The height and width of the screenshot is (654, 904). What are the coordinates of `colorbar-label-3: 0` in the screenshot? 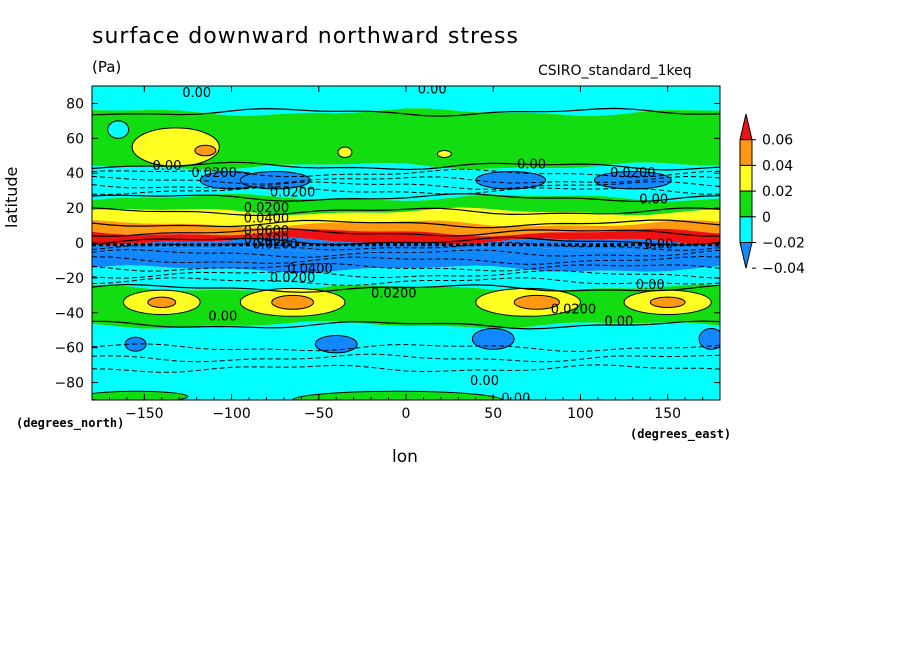 It's located at (766, 218).